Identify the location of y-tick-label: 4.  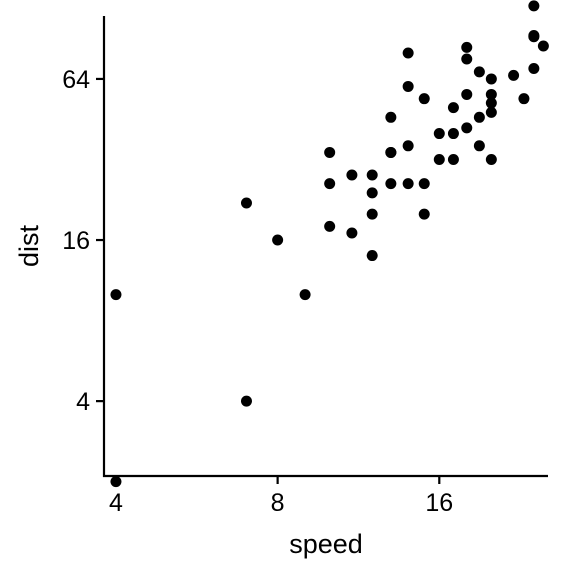
(83, 402).